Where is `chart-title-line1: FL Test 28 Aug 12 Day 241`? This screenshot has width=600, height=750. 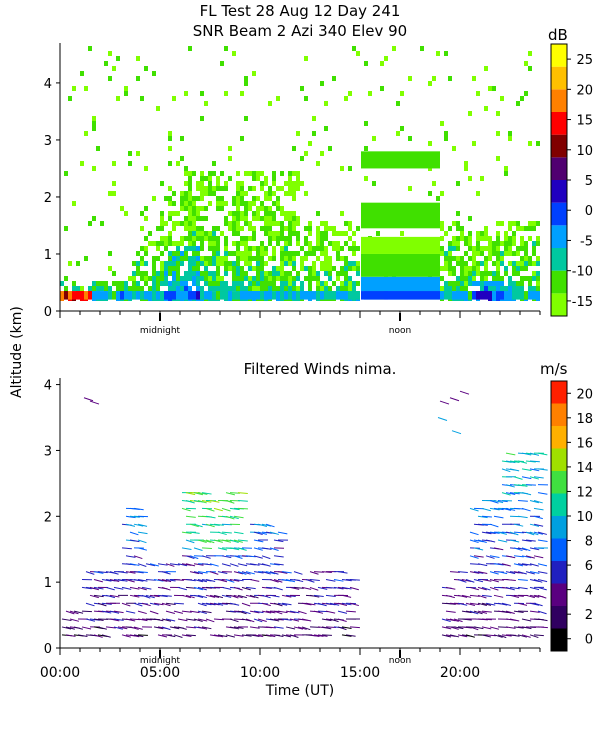 chart-title-line1: FL Test 28 Aug 12 Day 241 is located at coordinates (300, 11).